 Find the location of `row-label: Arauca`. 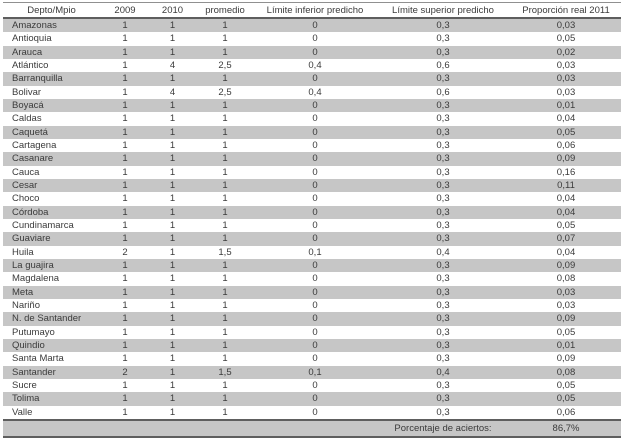

row-label: Arauca is located at coordinates (51, 52).